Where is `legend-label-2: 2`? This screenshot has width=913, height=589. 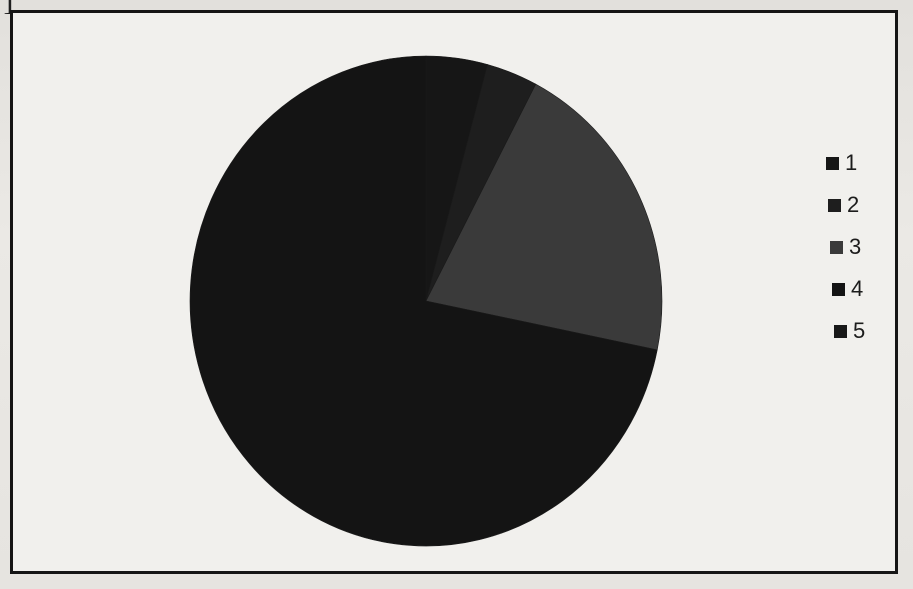
legend-label-2: 2 is located at coordinates (853, 204).